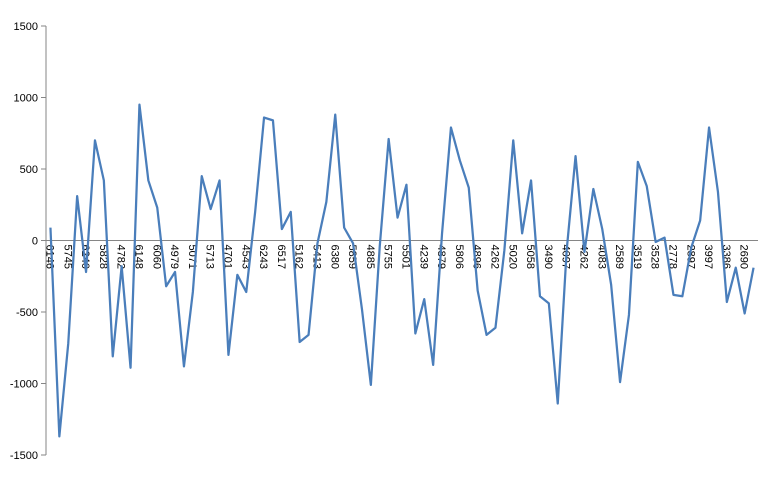 Image resolution: width=773 pixels, height=483 pixels. Describe the element at coordinates (334, 257) in the screenshot. I see `x-tick-label: 6380` at that location.